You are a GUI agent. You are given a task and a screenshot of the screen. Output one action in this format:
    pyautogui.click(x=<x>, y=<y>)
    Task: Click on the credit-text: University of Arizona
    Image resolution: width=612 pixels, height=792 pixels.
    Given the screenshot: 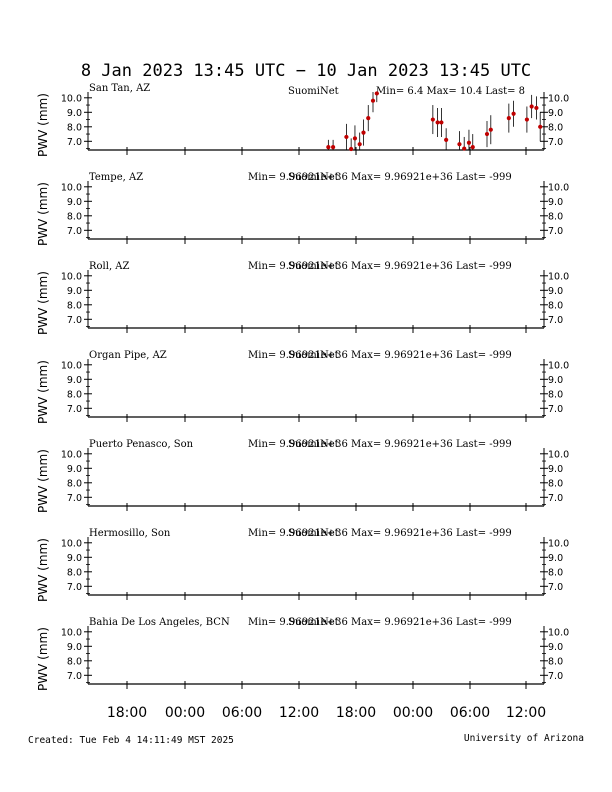 What is the action you would take?
    pyautogui.click(x=524, y=738)
    